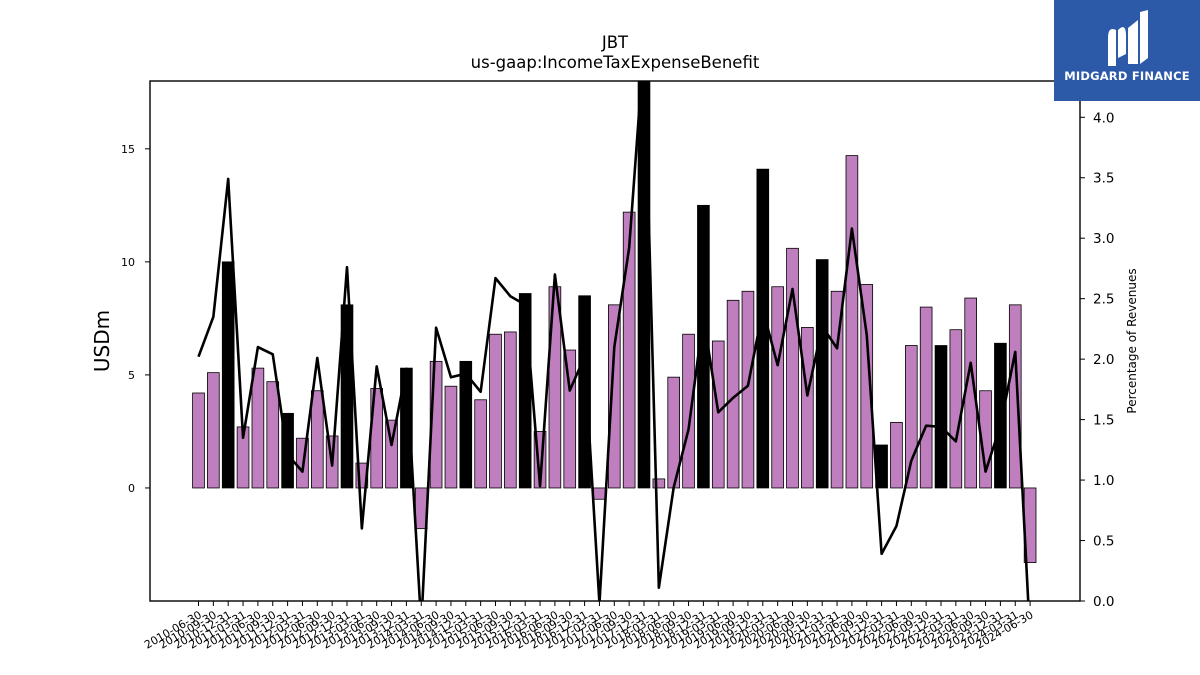 This screenshot has width=1200, height=675. I want to click on y-tick-label: 5, so click(131, 375).